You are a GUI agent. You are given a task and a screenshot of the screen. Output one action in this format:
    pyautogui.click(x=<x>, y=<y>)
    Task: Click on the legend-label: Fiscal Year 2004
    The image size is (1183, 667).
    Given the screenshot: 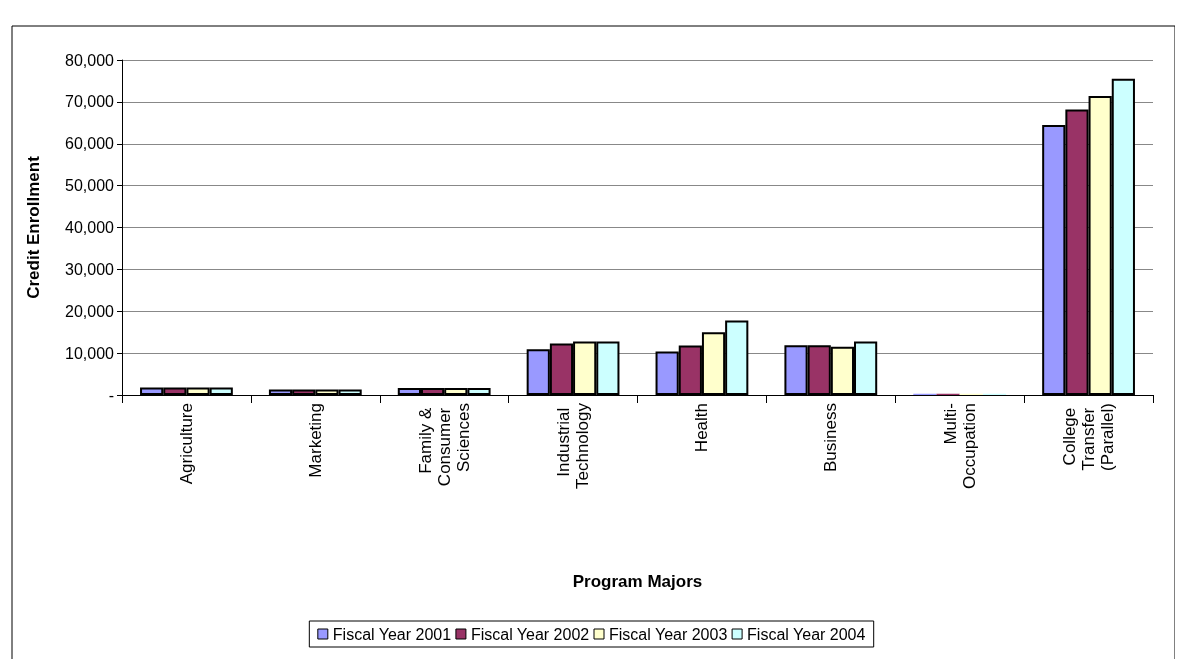 What is the action you would take?
    pyautogui.click(x=806, y=634)
    